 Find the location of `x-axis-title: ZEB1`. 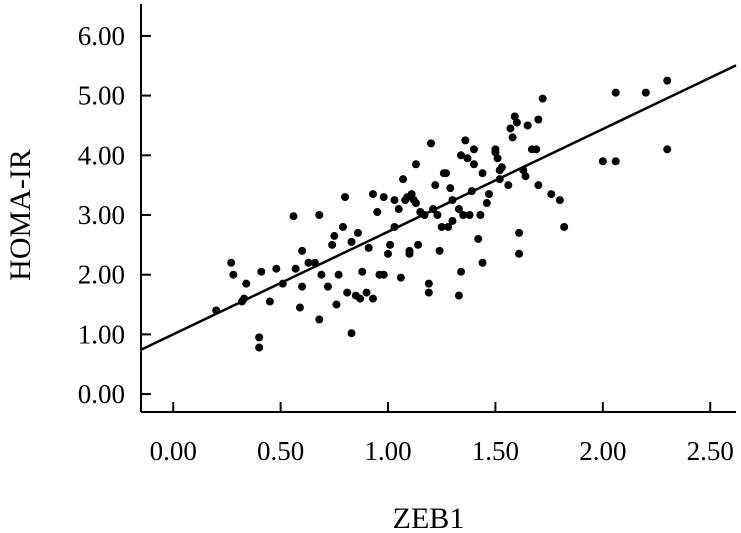

x-axis-title: ZEB1 is located at coordinates (429, 517).